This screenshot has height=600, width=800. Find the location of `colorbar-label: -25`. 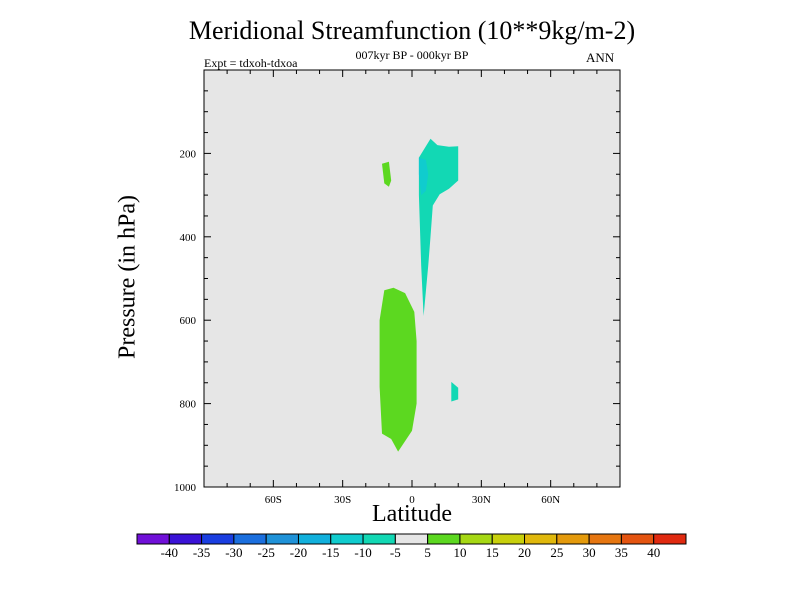

colorbar-label: -25 is located at coordinates (266, 552).